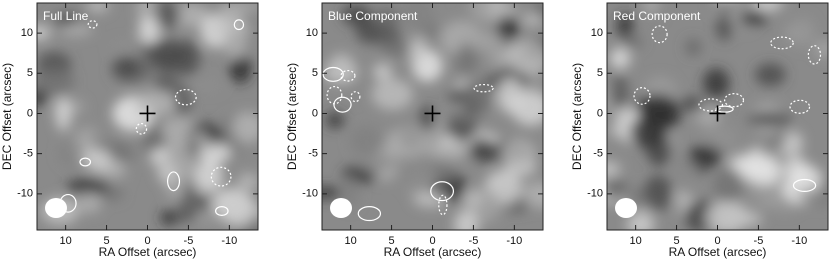  I want to click on y-axis-label: DEC Offset (arcsec), so click(7, 116).